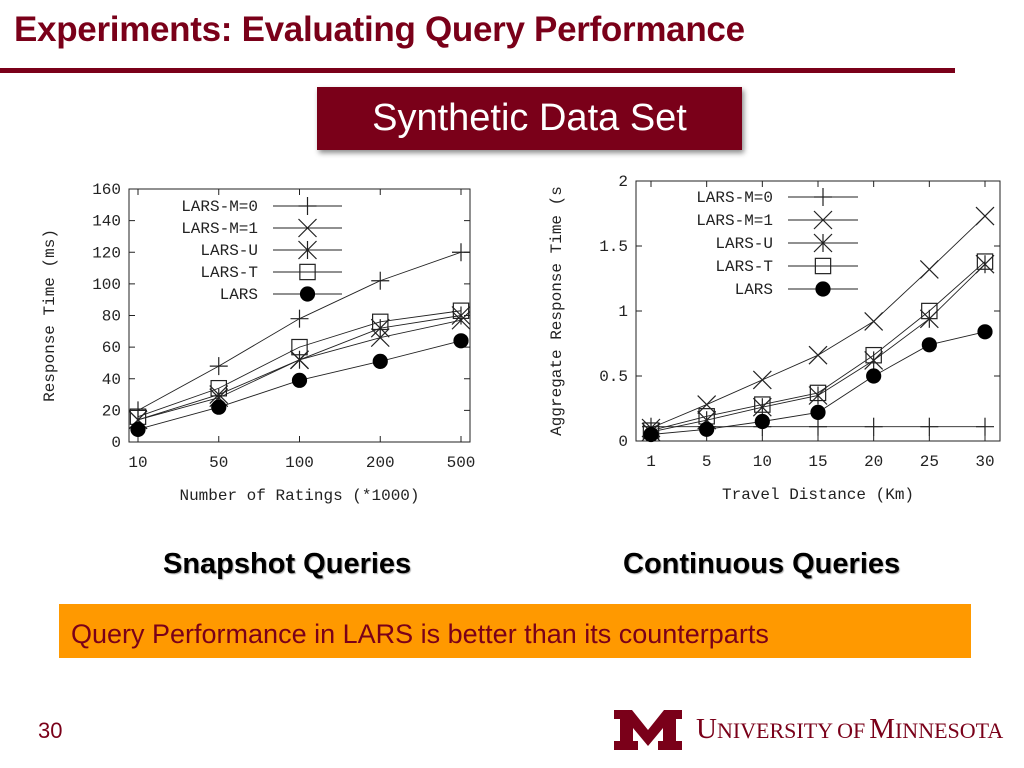  Describe the element at coordinates (823, 266) in the screenshot. I see `continuous-legend-marker-lars-t` at that location.